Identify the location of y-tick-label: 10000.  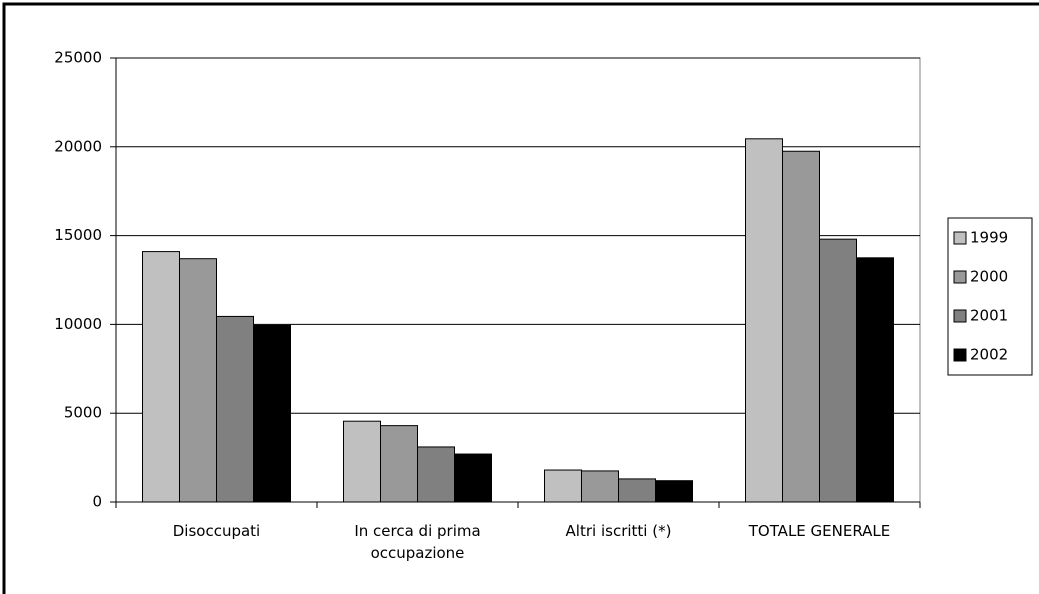
(78, 324).